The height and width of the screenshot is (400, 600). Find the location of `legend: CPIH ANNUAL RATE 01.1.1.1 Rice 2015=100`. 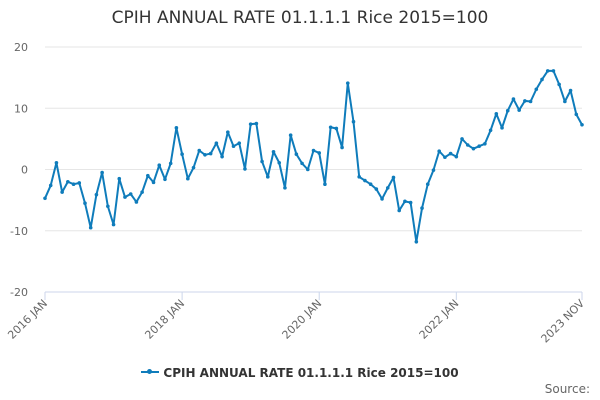

legend: CPIH ANNUAL RATE 01.1.1.1 Rice 2015=100 is located at coordinates (300, 373).